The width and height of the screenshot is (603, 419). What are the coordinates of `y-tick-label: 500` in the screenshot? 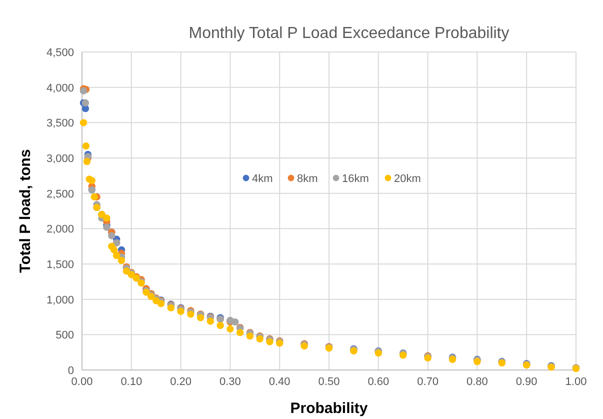 It's located at (65, 336).